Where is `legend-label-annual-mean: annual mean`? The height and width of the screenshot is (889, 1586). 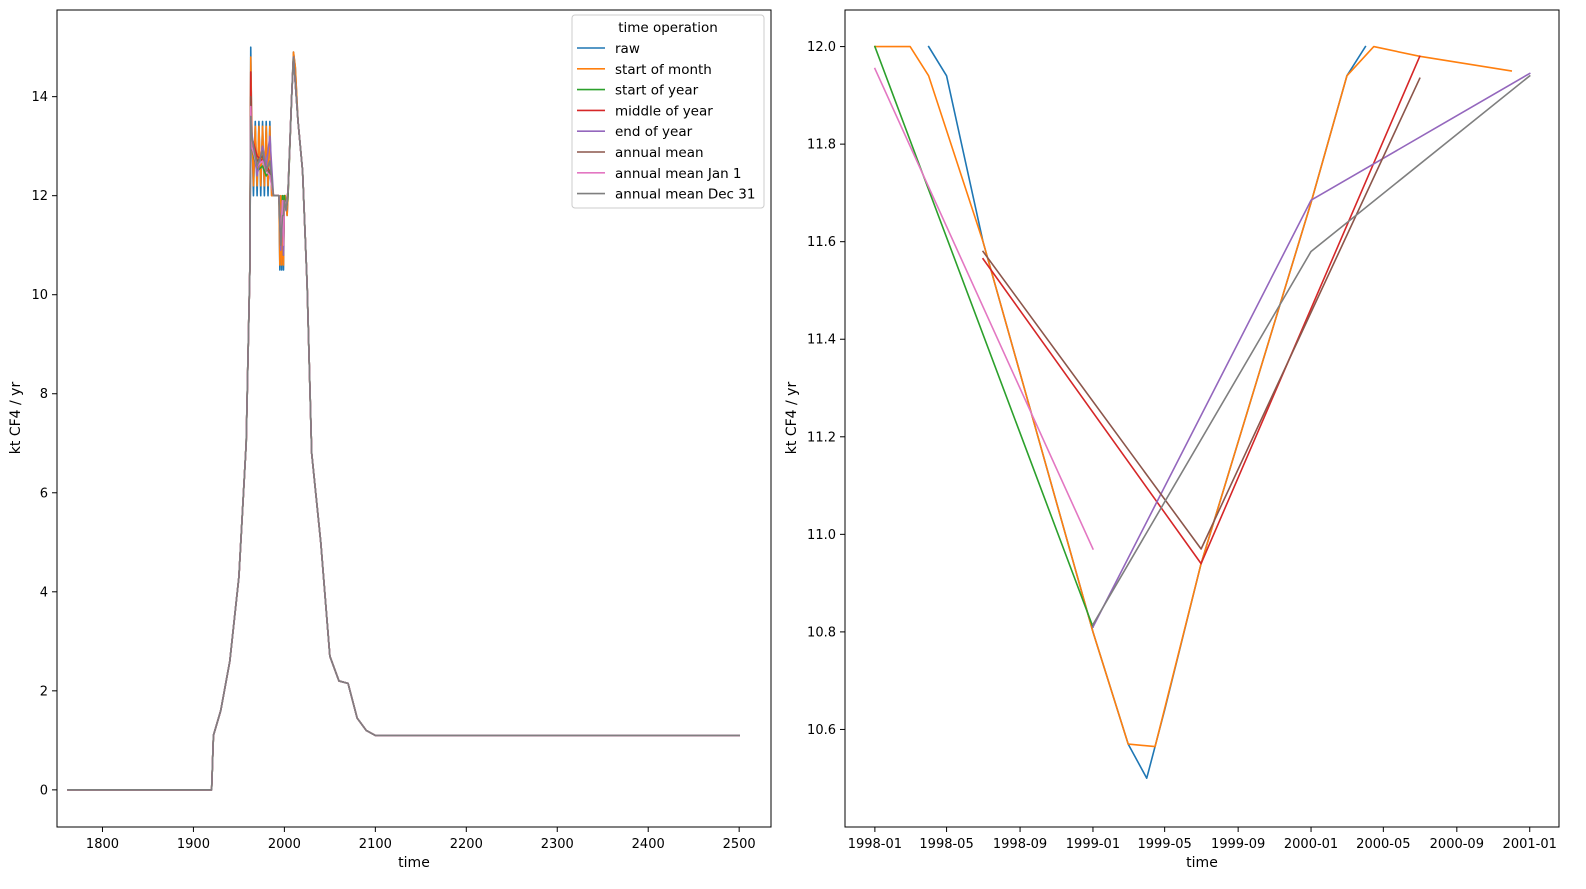
legend-label-annual-mean: annual mean is located at coordinates (659, 153).